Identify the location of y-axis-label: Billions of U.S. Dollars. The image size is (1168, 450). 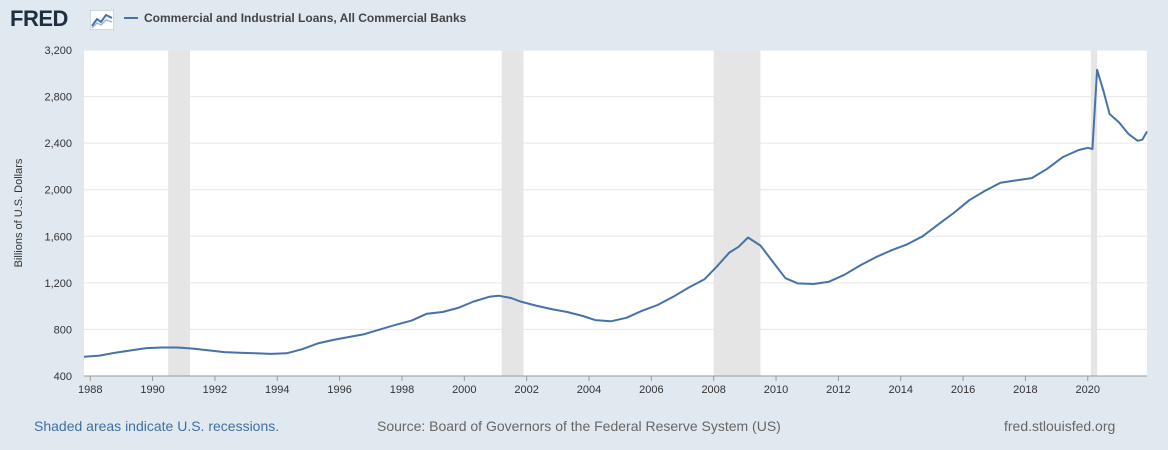
(19, 212).